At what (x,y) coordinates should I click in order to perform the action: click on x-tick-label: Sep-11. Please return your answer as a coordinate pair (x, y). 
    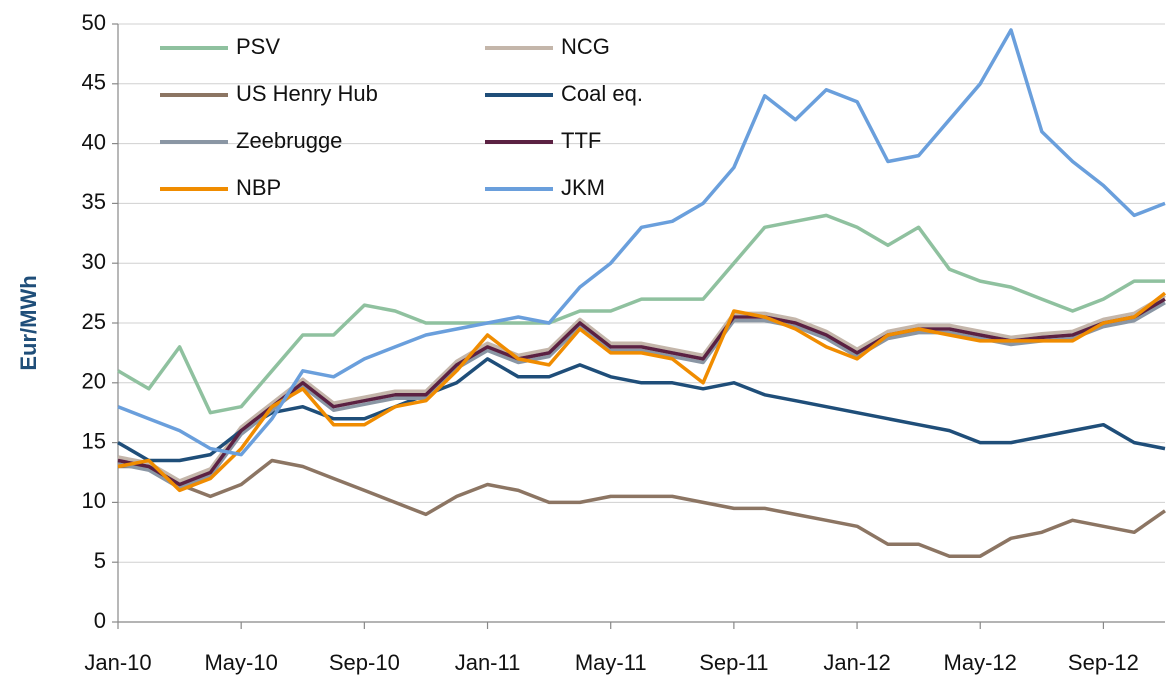
    Looking at the image, I should click on (733, 662).